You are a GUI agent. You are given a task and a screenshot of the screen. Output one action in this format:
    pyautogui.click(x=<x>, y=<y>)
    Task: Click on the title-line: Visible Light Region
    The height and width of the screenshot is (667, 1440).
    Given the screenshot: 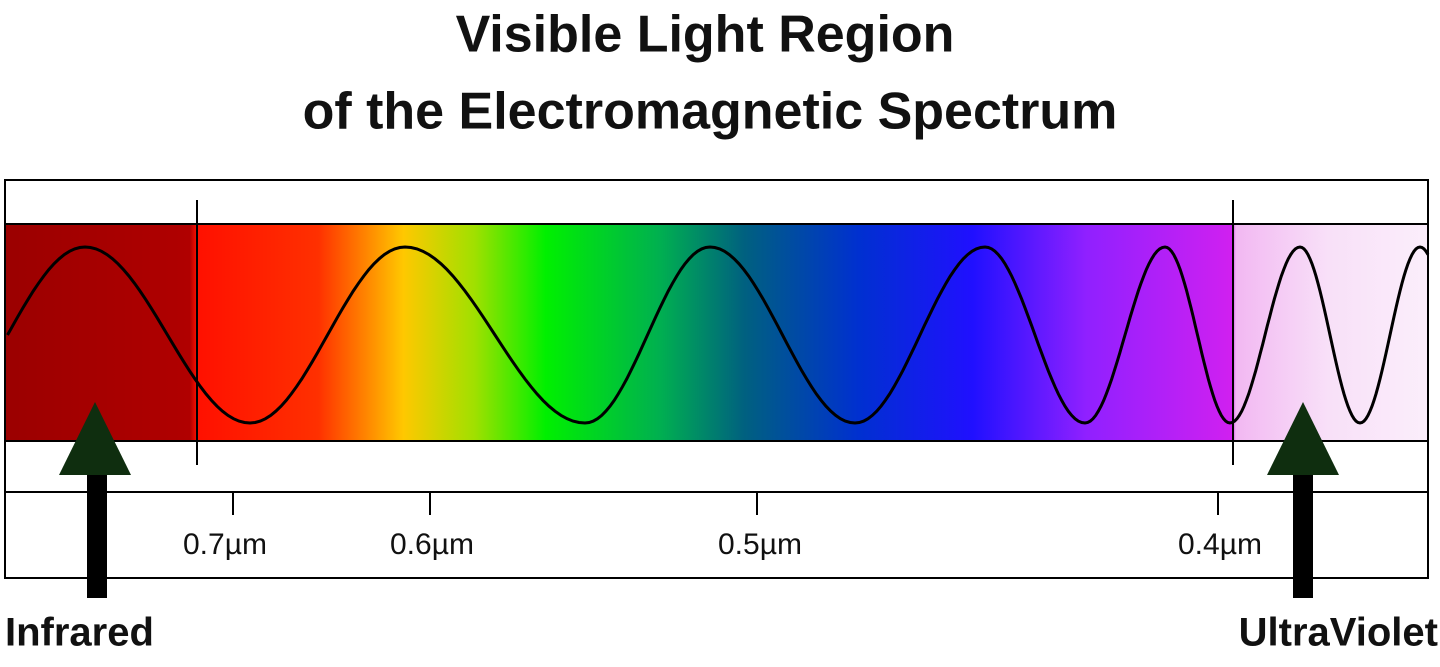 What is the action you would take?
    pyautogui.click(x=705, y=35)
    